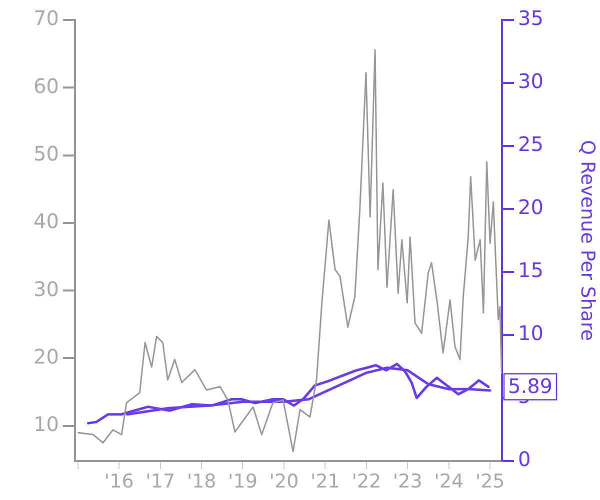  I want to click on x-tick-label: '22, so click(367, 481).